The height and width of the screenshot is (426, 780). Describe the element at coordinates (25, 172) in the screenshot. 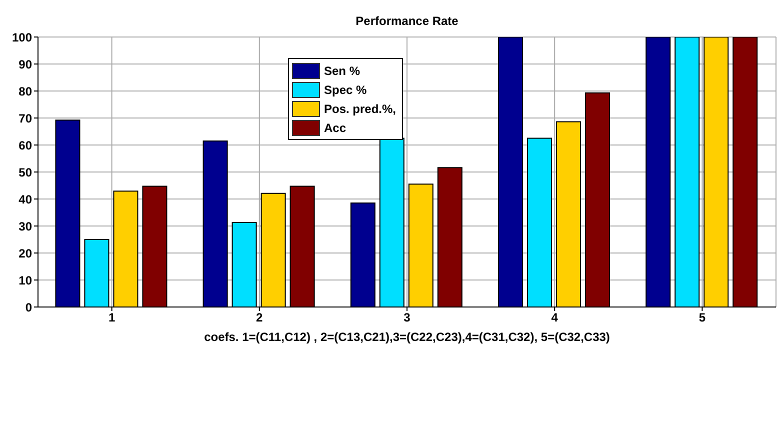

I see `y-tick-label: 50` at that location.